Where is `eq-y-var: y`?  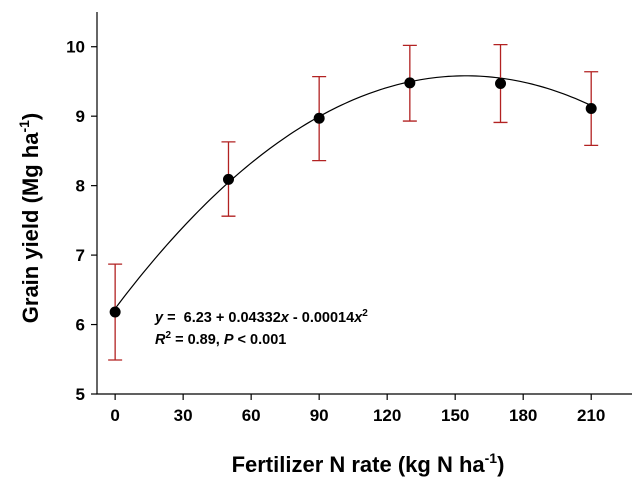
eq-y-var: y is located at coordinates (159, 318).